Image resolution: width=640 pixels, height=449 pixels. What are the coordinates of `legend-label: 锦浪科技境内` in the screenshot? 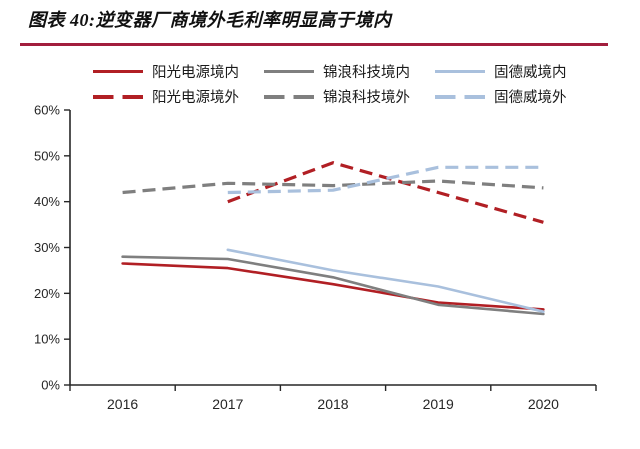 It's located at (366, 73).